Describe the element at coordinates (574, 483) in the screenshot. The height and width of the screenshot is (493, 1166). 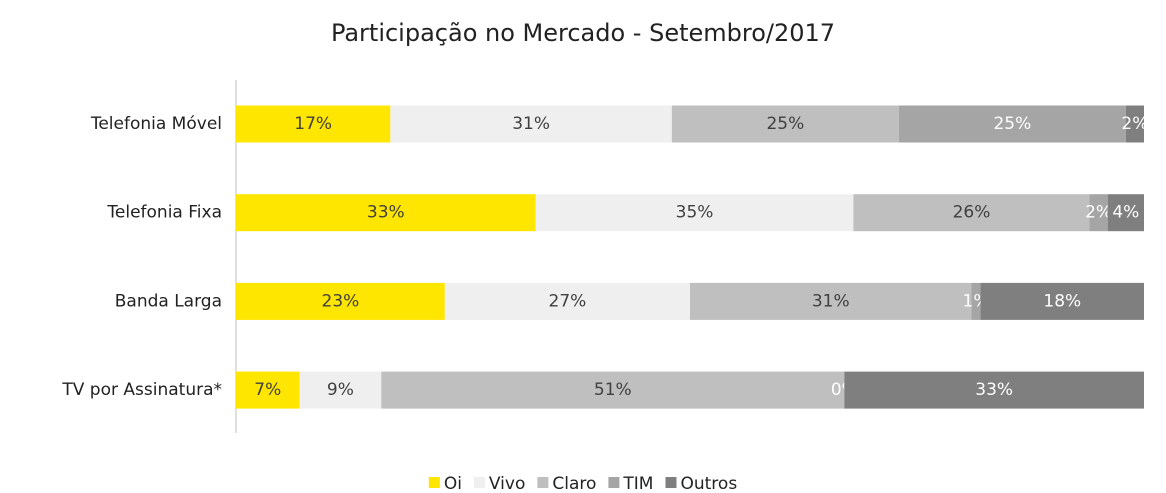
I see `legend-label: Claro` at that location.